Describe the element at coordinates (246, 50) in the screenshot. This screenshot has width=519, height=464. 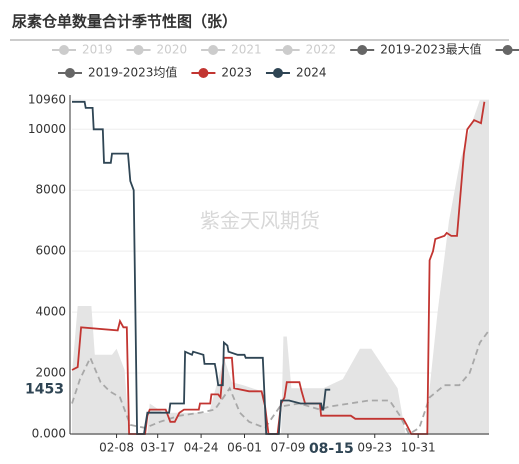
I see `legend-label: 2021` at that location.